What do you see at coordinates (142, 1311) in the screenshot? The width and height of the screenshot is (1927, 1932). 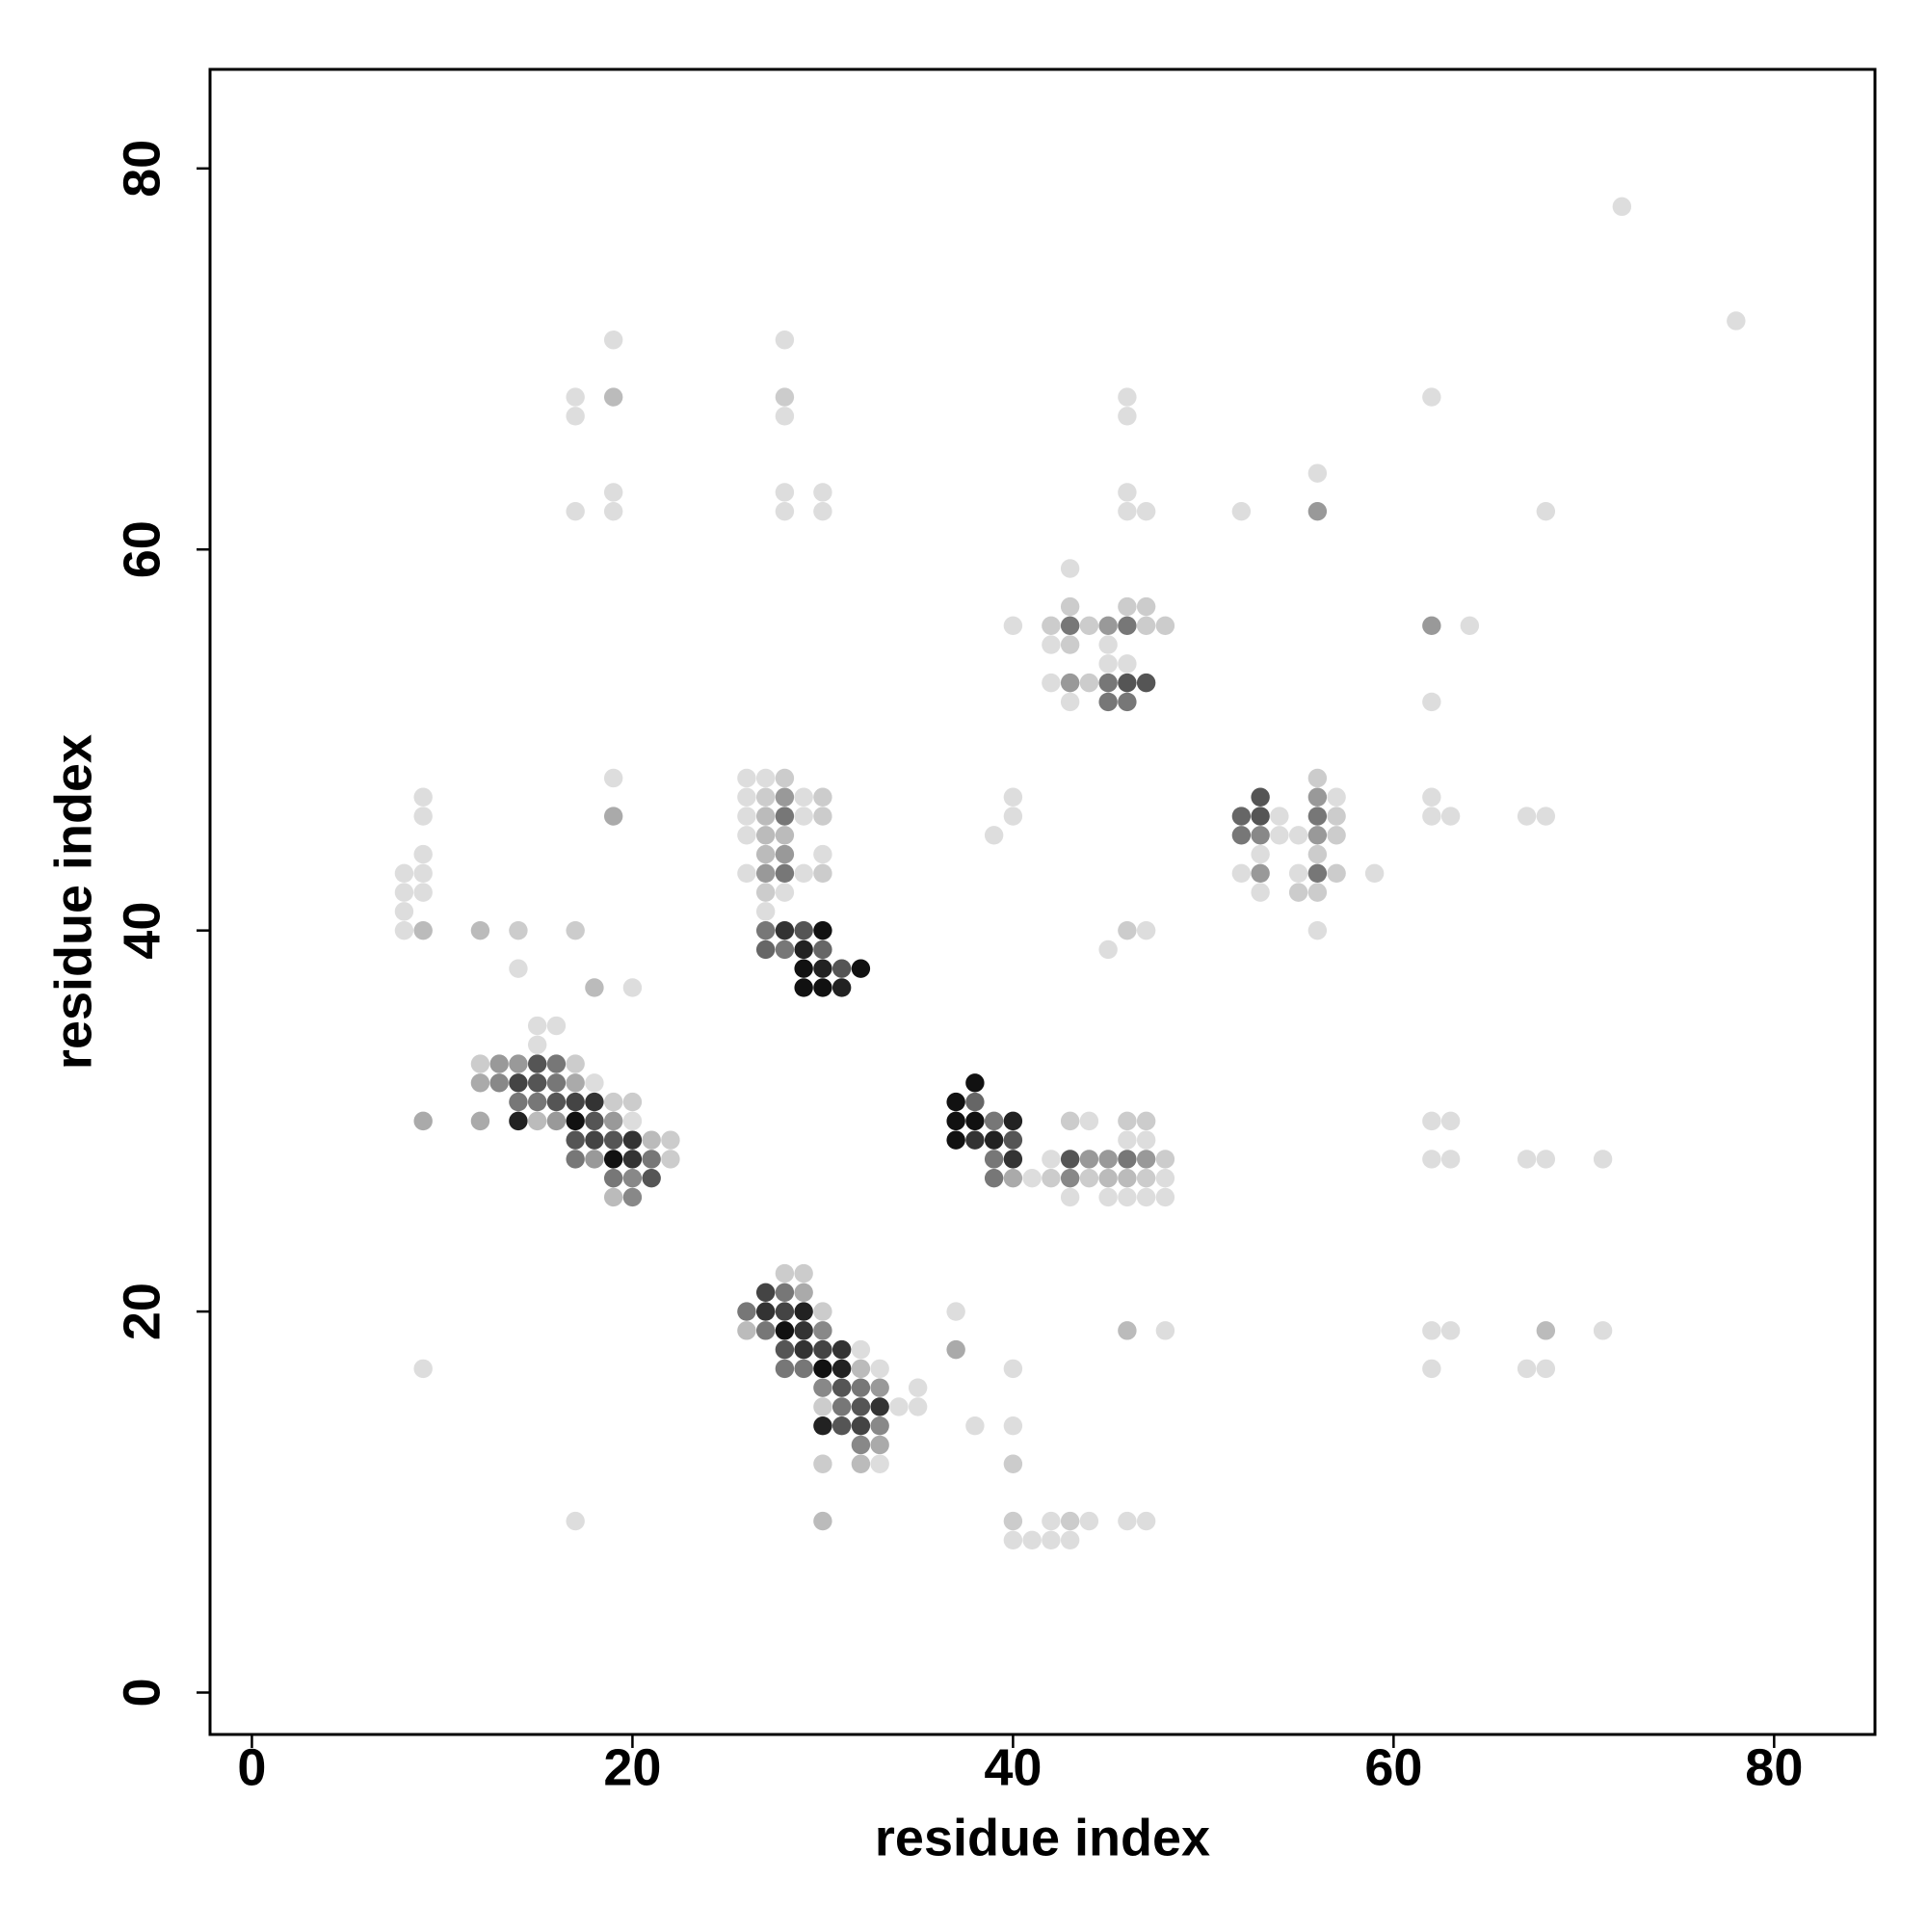 I see `y-tick-label: 20` at bounding box center [142, 1311].